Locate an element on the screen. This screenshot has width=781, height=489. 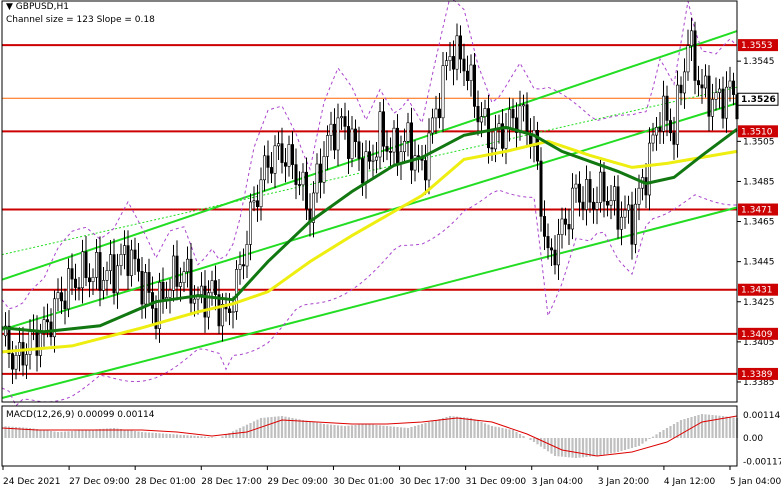
y-tick-label: 1.3485 is located at coordinates (759, 182).